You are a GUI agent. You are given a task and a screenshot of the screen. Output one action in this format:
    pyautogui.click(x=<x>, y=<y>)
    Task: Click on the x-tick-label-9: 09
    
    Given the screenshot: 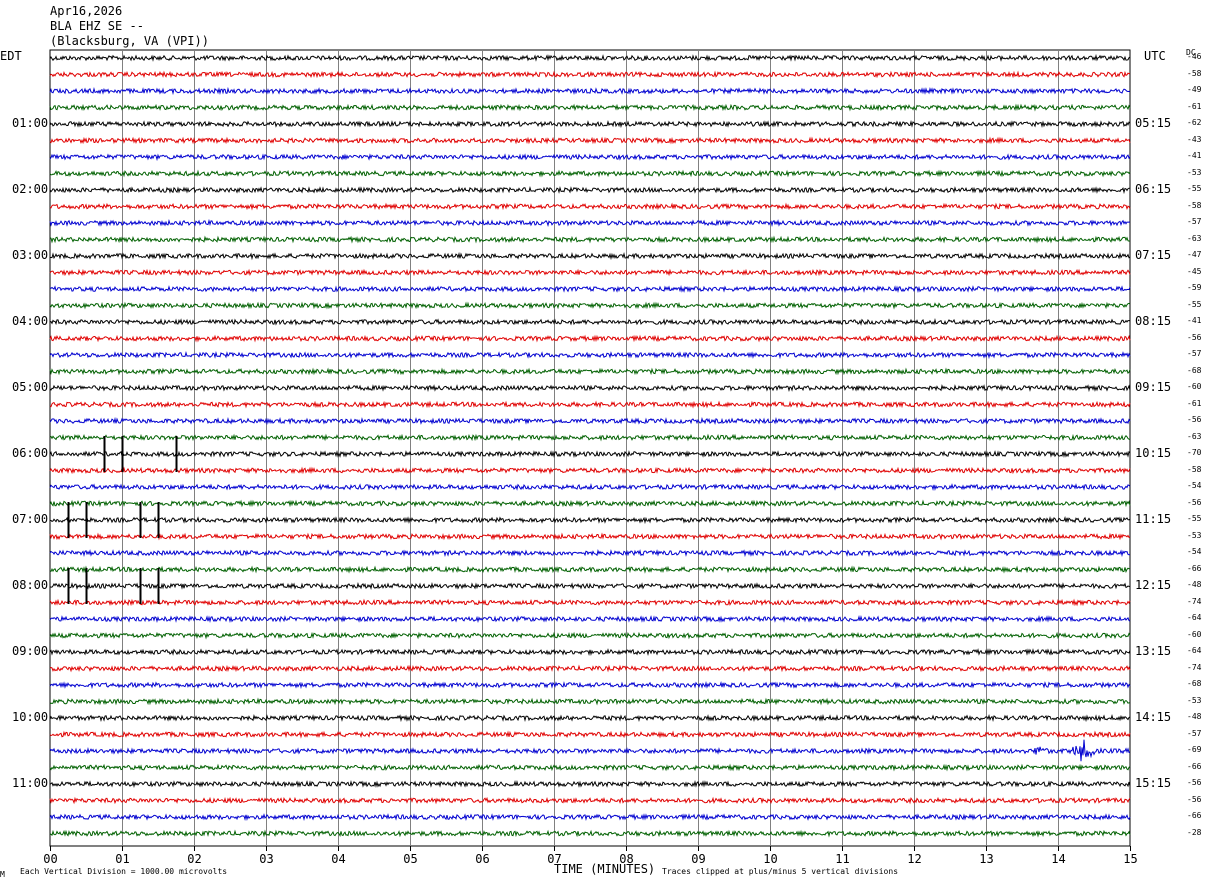 What is the action you would take?
    pyautogui.click(x=698, y=859)
    